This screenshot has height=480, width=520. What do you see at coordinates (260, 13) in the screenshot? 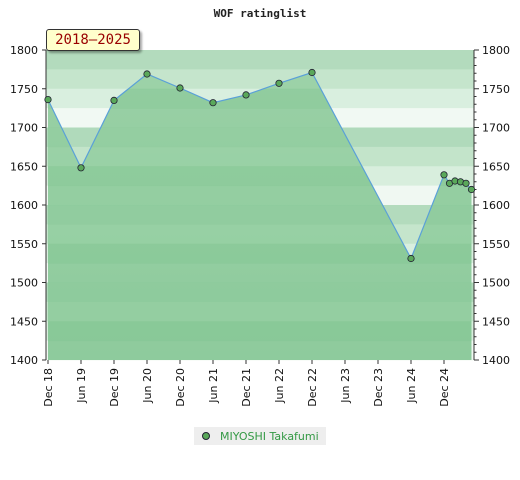
I see `chart-title: WOF ratinglist` at bounding box center [260, 13].